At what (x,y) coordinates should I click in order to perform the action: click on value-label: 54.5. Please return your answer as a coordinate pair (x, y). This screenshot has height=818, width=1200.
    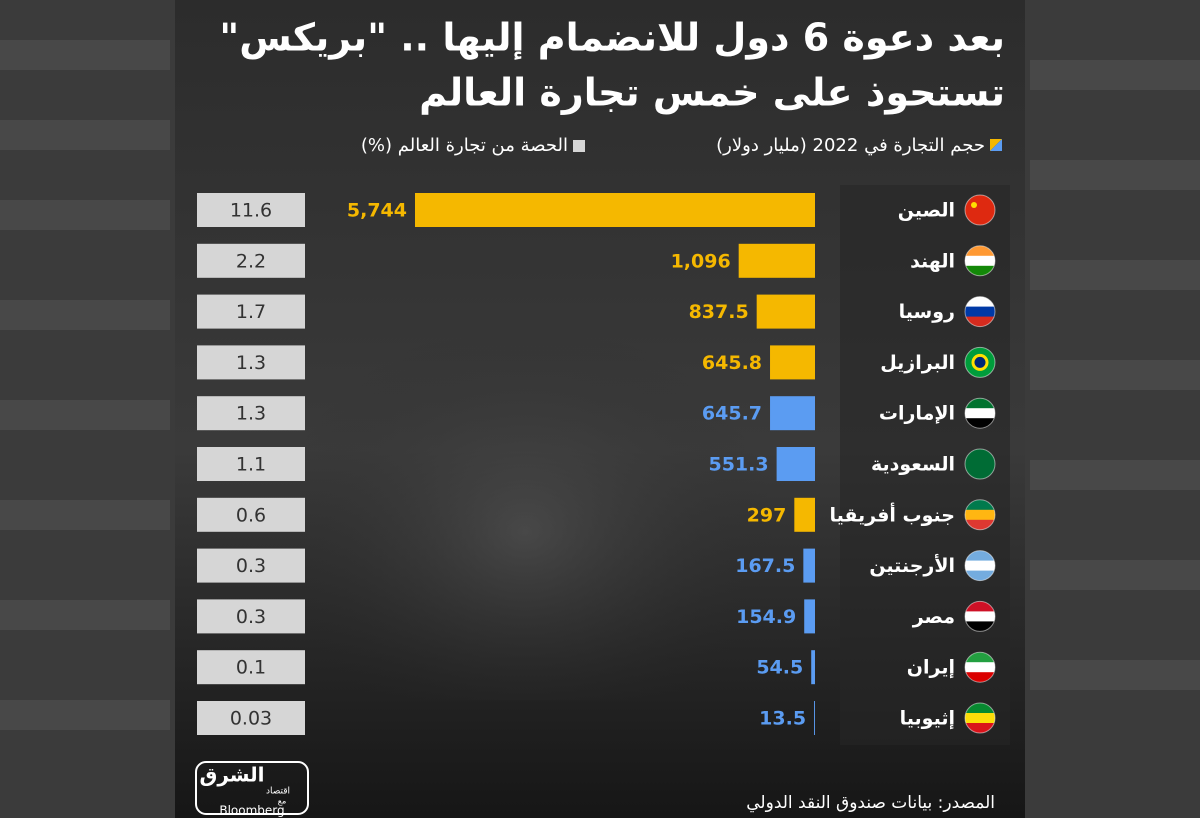
    Looking at the image, I should click on (779, 668).